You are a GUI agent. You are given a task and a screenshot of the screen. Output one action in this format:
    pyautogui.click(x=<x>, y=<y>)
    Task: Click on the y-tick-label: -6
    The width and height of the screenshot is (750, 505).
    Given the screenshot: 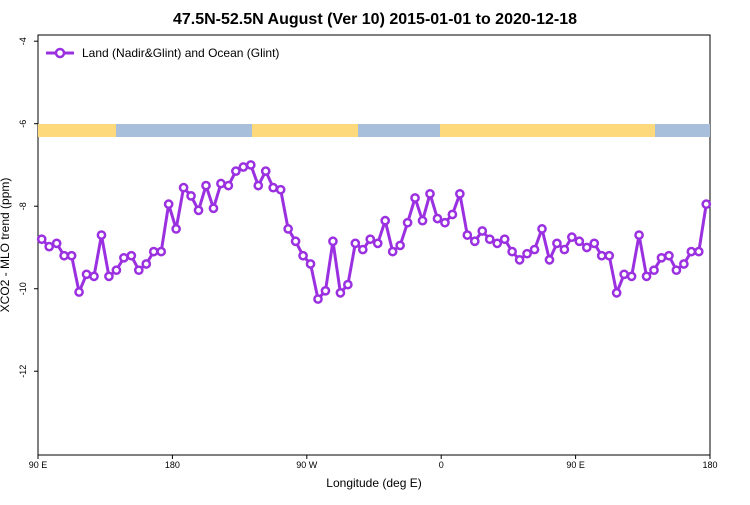 What is the action you would take?
    pyautogui.click(x=23, y=124)
    